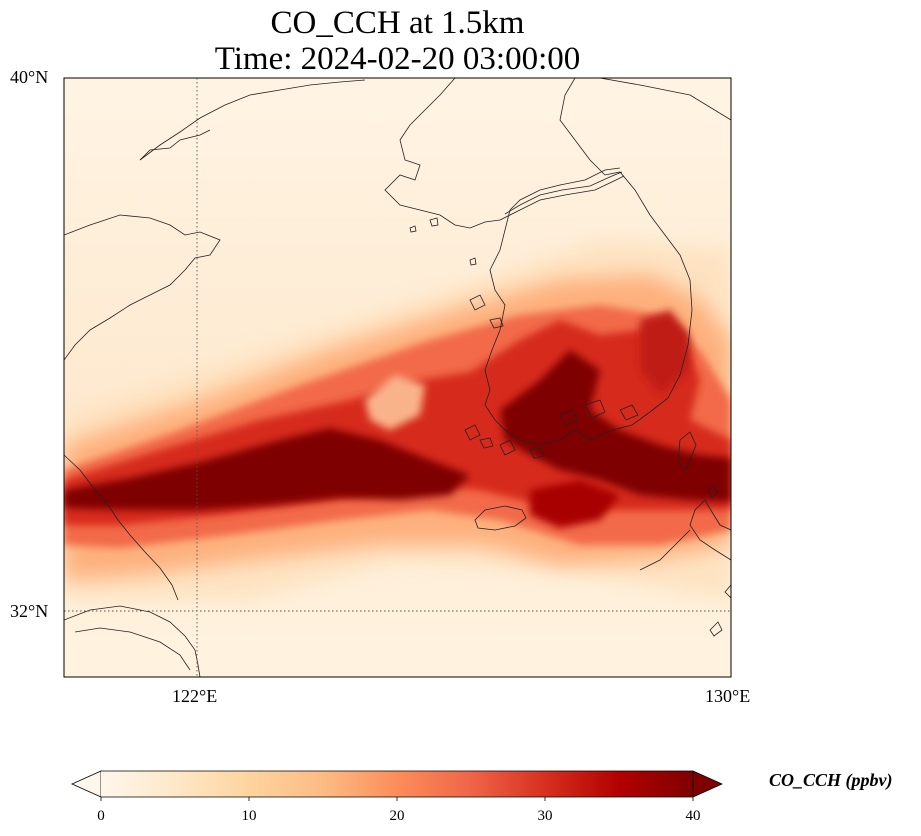 The height and width of the screenshot is (836, 921). Describe the element at coordinates (545, 816) in the screenshot. I see `colorbar-tick-30: 30` at that location.